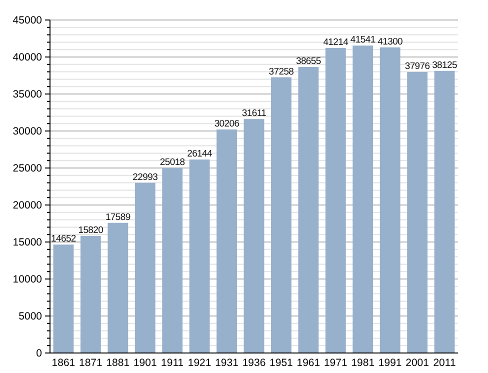 This screenshot has width=488, height=373. Describe the element at coordinates (336, 363) in the screenshot. I see `x-tick-label: 1971` at that location.